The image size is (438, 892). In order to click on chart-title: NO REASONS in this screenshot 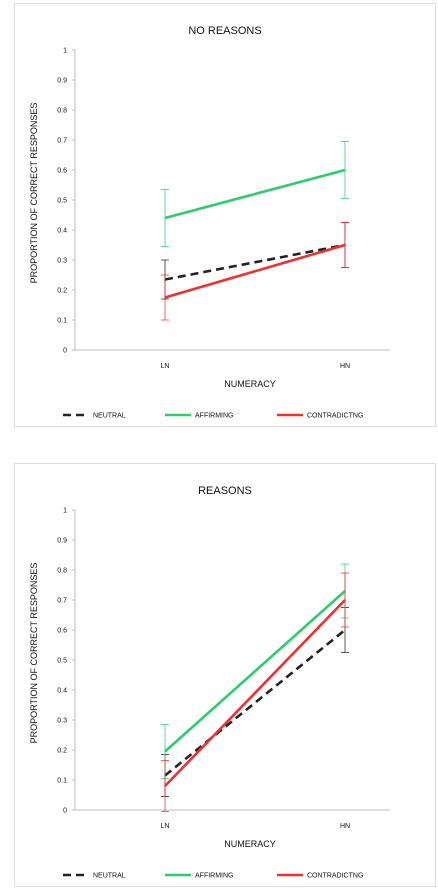, I will do `click(224, 31)`.